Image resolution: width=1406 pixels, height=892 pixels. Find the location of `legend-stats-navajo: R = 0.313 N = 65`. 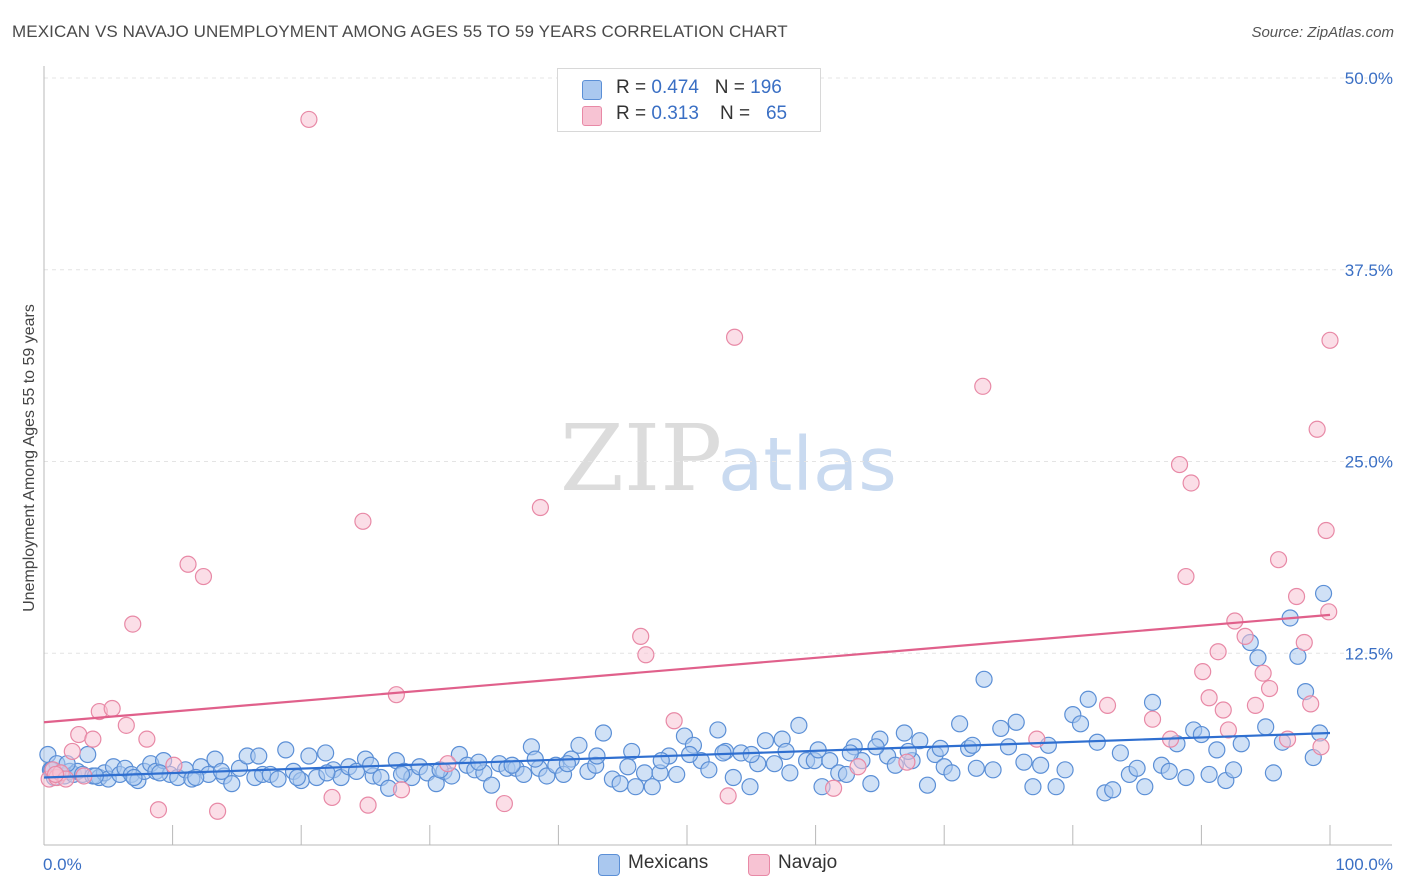

legend-stats-navajo: R = 0.313 N = 65 is located at coordinates (702, 113).